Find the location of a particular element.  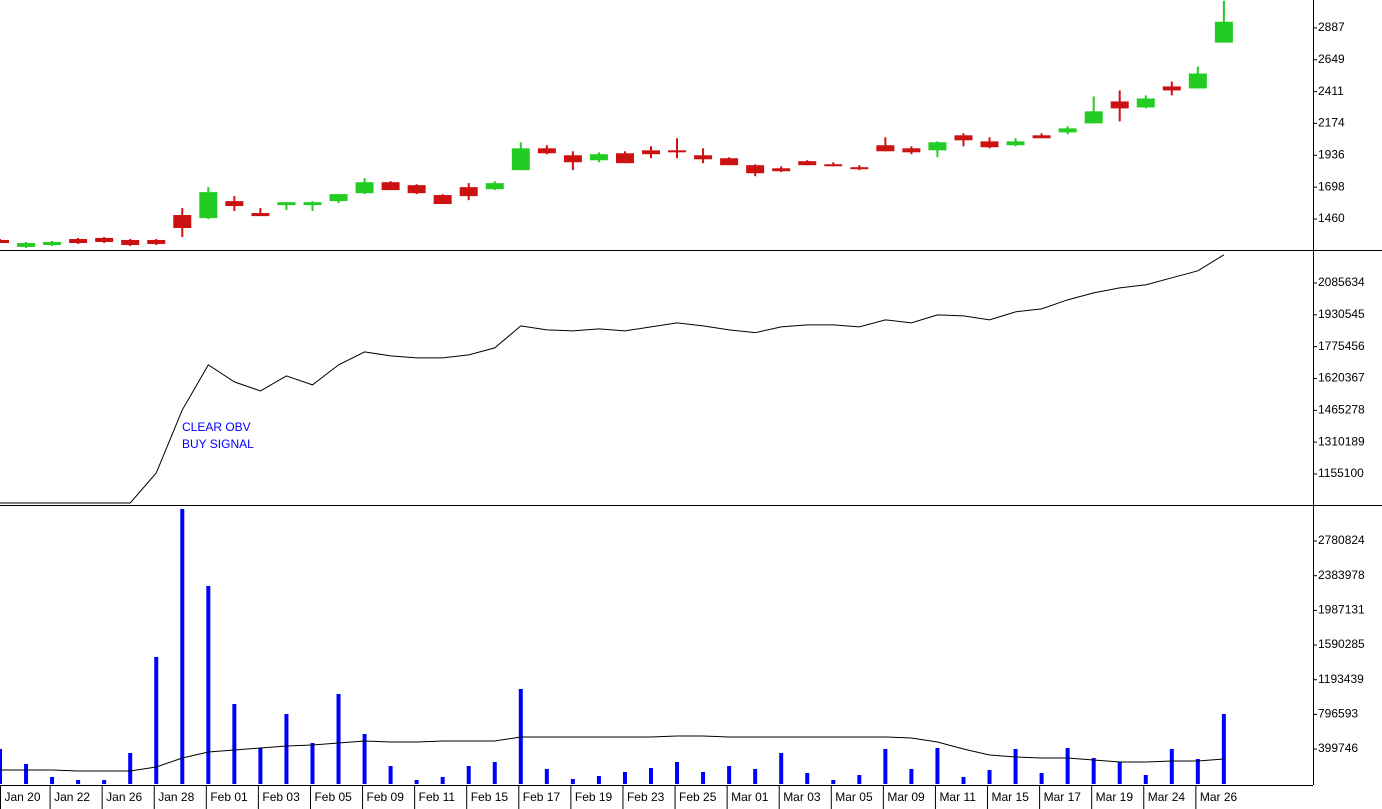

y-tick-label: 1590285 is located at coordinates (1341, 644).